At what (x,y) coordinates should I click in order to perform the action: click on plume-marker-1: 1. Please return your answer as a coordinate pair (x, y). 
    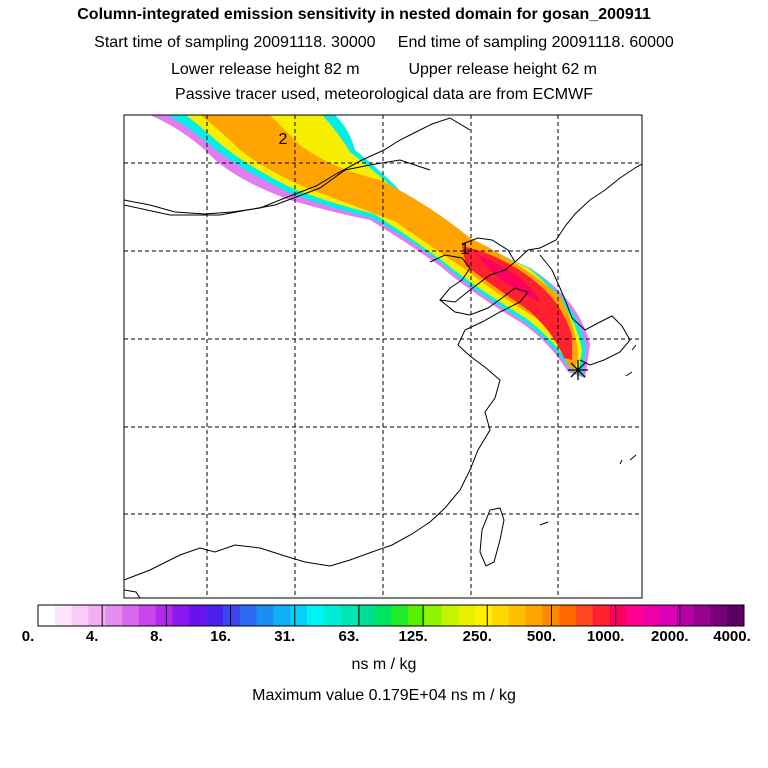
    Looking at the image, I should click on (465, 249).